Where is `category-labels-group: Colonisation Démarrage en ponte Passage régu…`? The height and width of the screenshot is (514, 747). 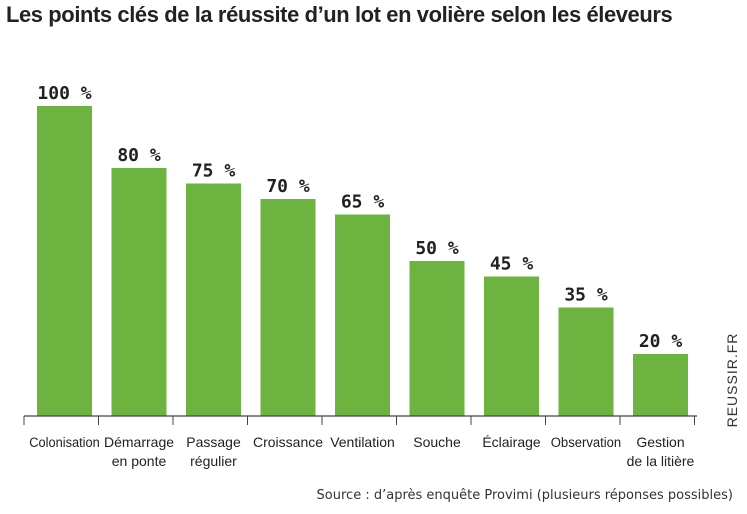 category-labels-group: Colonisation Démarrage en ponte Passage régu… is located at coordinates (361, 451).